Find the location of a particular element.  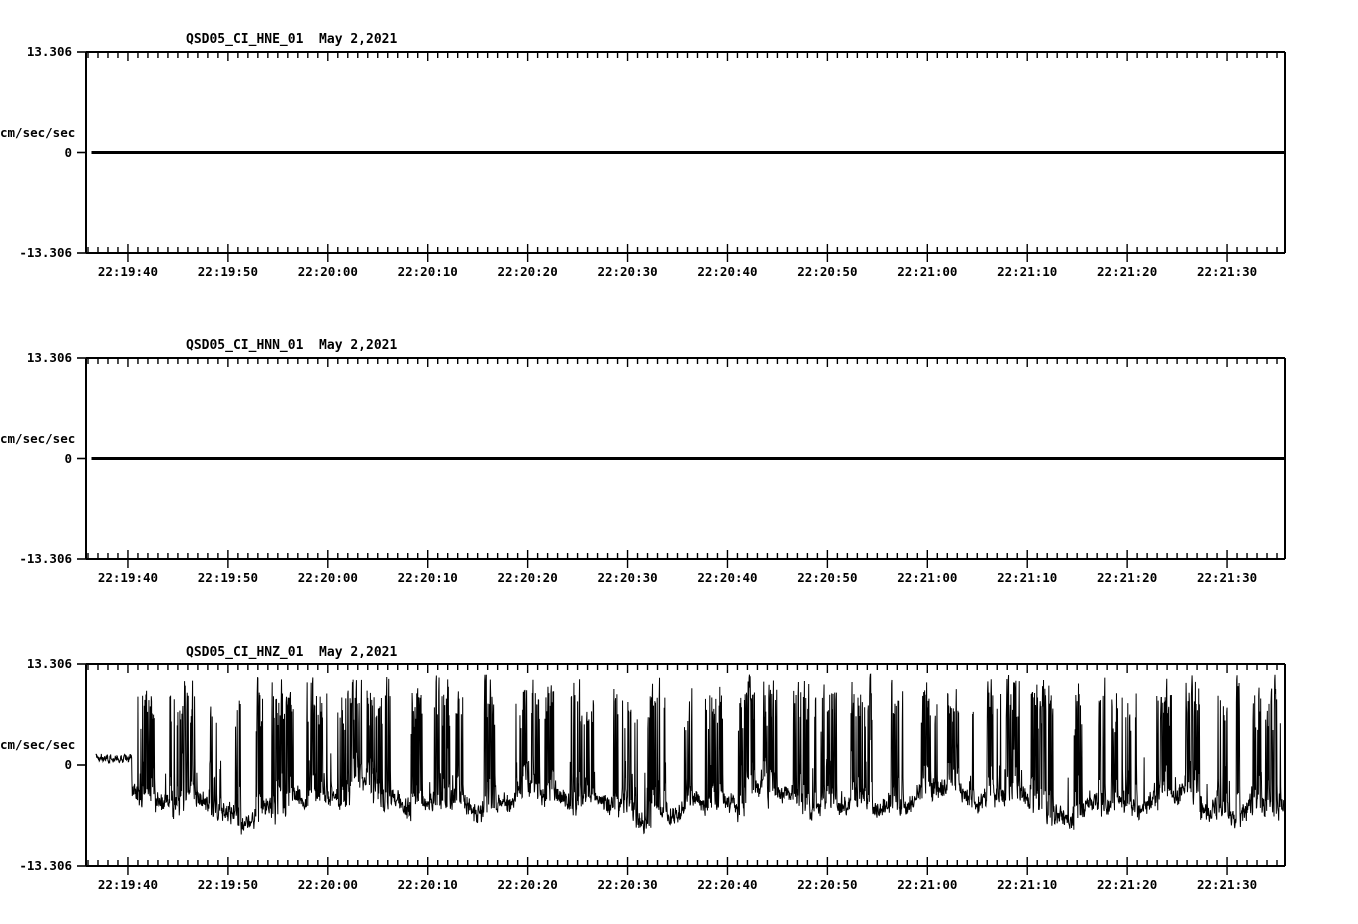

panel-title: QSD05_CI_HNZ_01 May 2,2021 is located at coordinates (292, 652).